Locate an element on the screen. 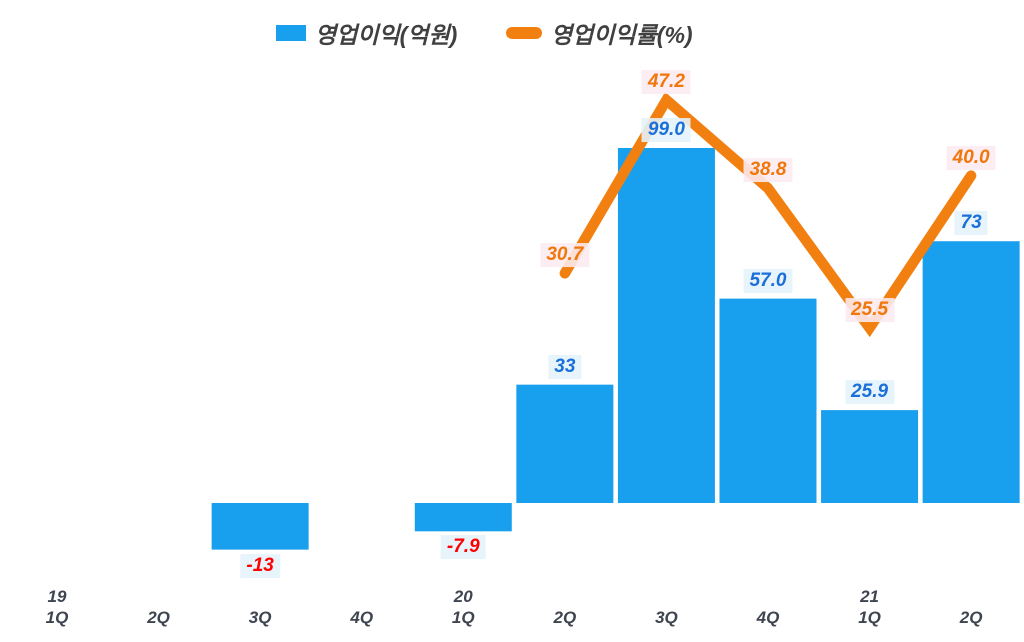 This screenshot has height=642, width=1024. line-series-swatch-icon is located at coordinates (524, 33).